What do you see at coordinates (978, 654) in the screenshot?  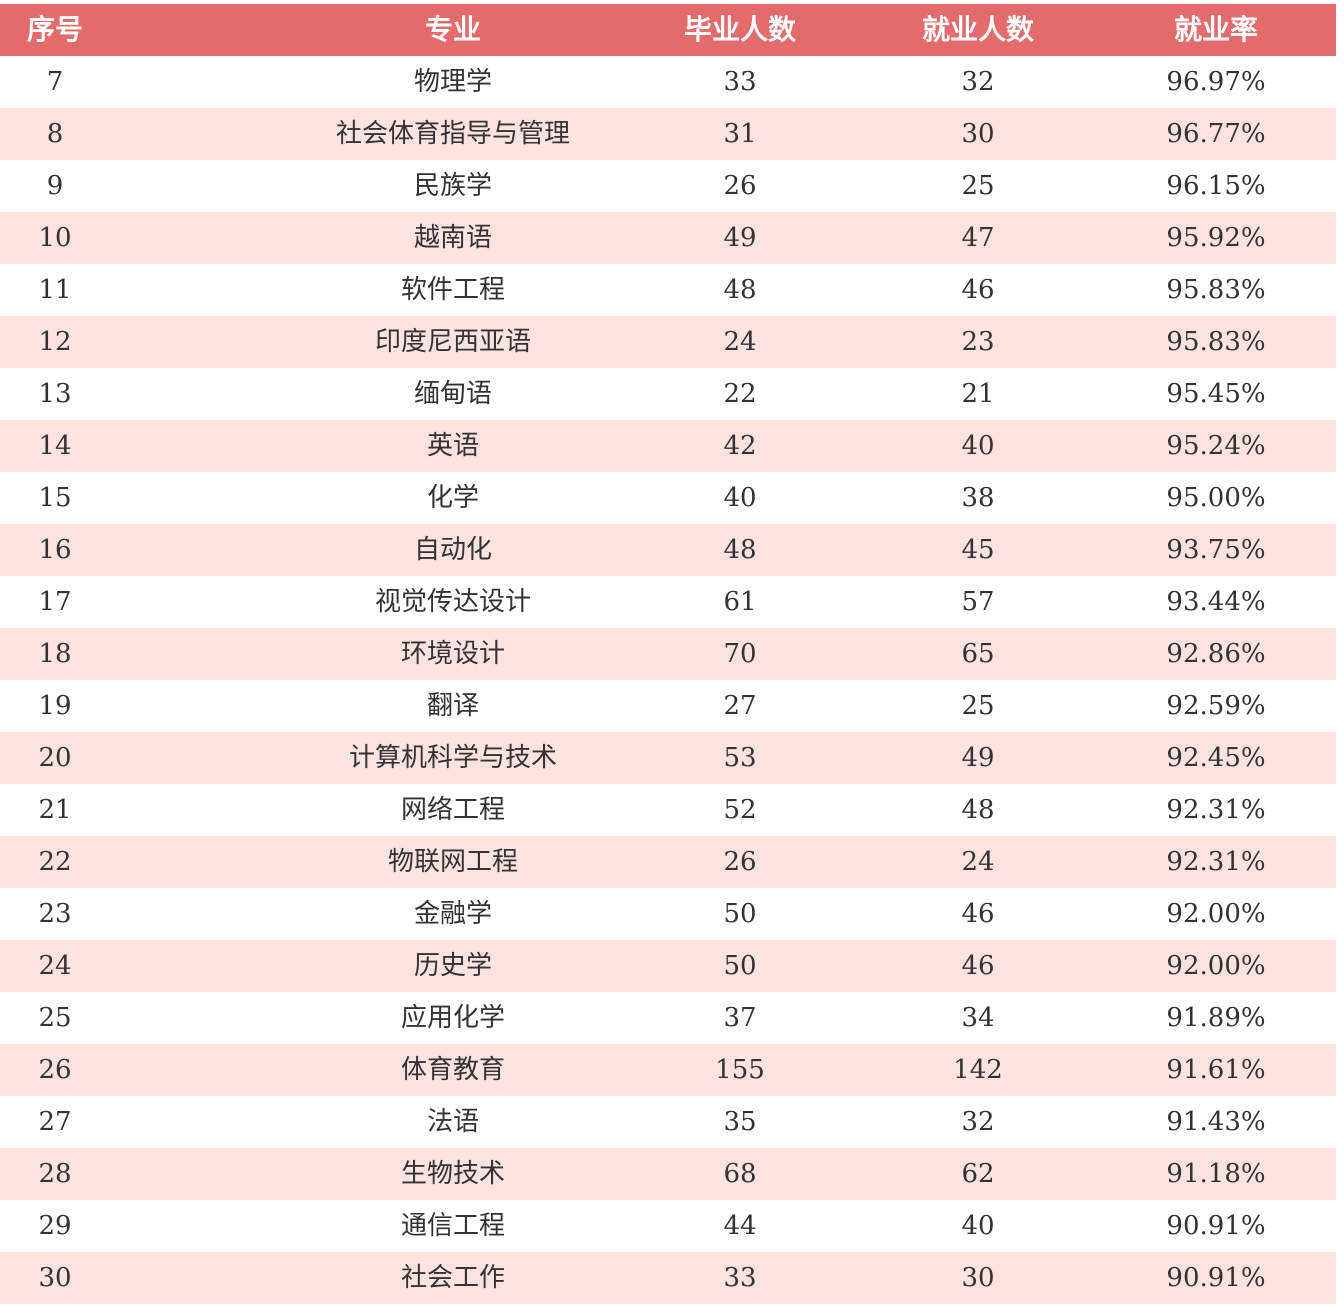 I see `table-cell: 65` at bounding box center [978, 654].